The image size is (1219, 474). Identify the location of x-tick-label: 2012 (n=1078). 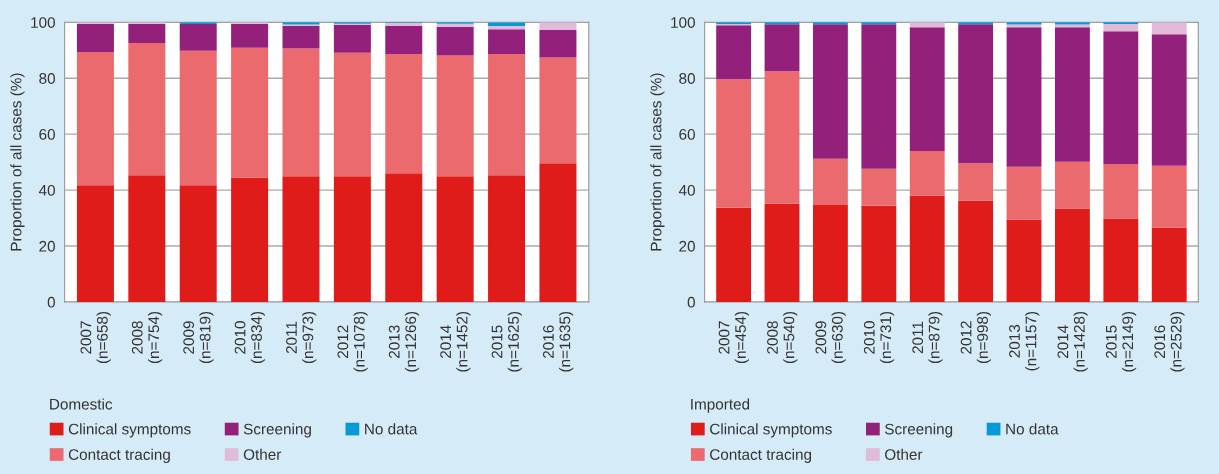
(352, 341).